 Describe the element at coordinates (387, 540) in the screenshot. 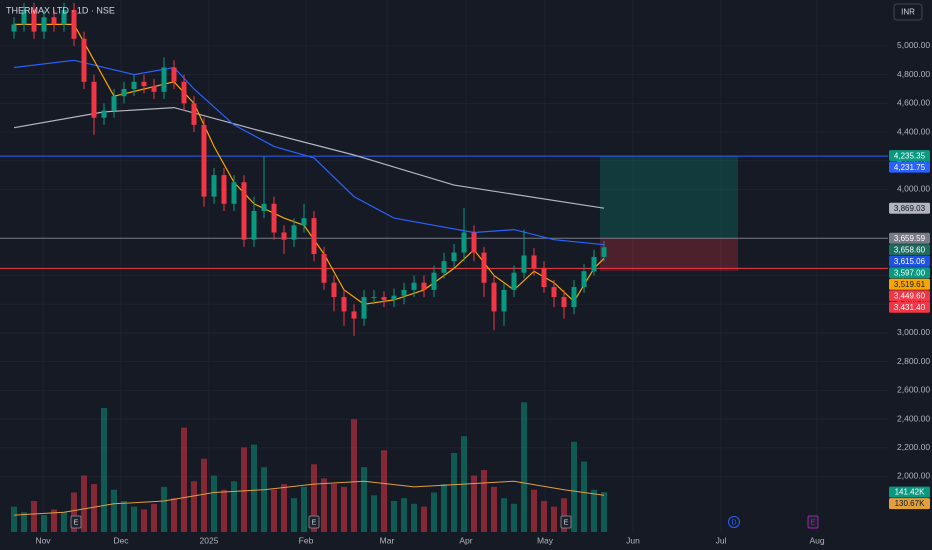

I see `x-tick-label: Mar` at that location.